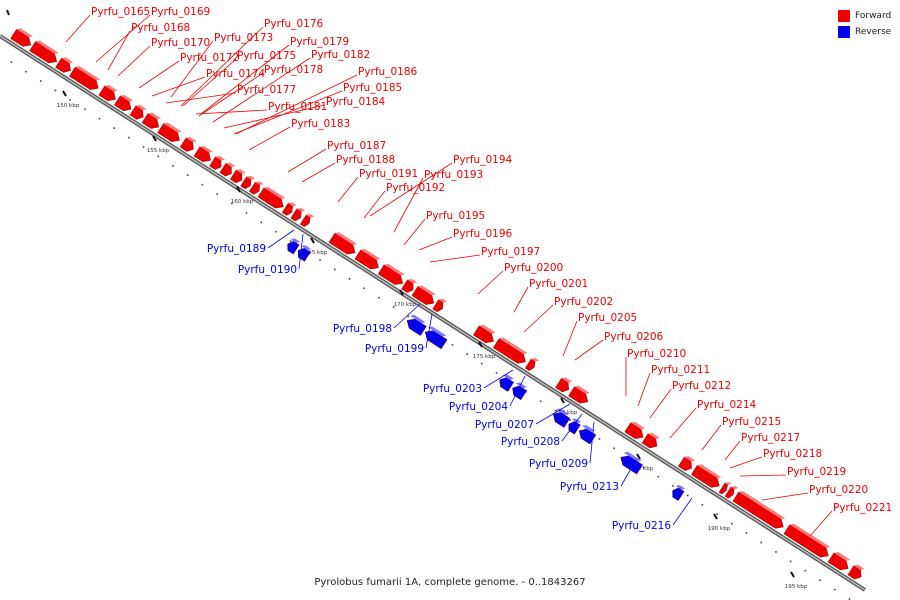 The height and width of the screenshot is (600, 900). What do you see at coordinates (680, 370) in the screenshot?
I see `forward-gene-label: Pyrfu_0211` at bounding box center [680, 370].